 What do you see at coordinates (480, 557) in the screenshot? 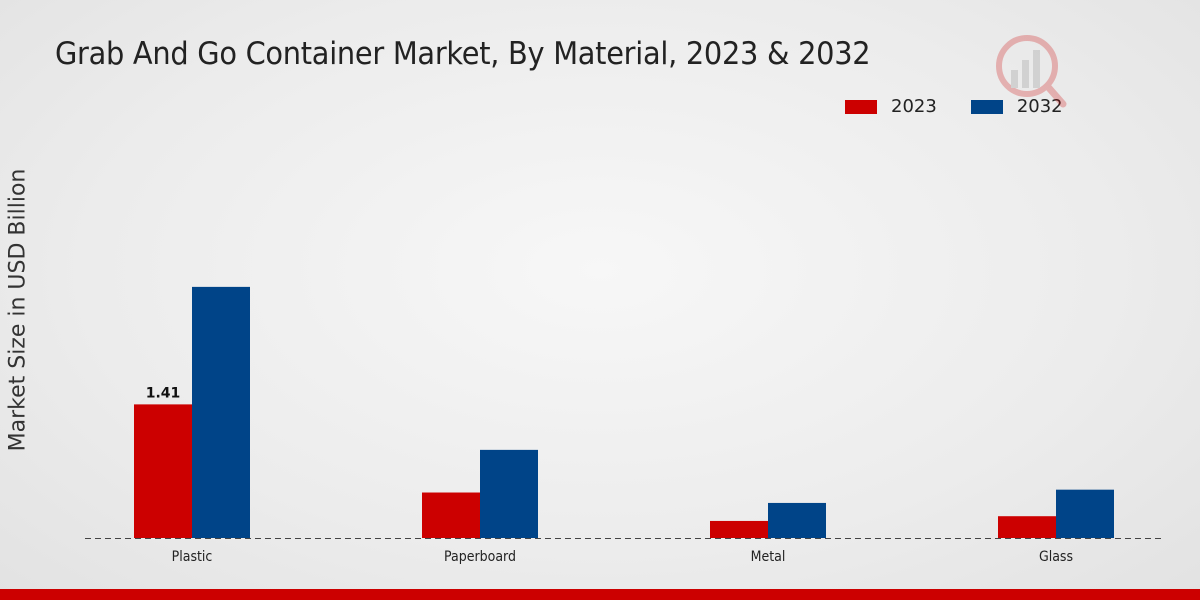
I see `x-tick-label-paperboard: Paperboard` at bounding box center [480, 557].